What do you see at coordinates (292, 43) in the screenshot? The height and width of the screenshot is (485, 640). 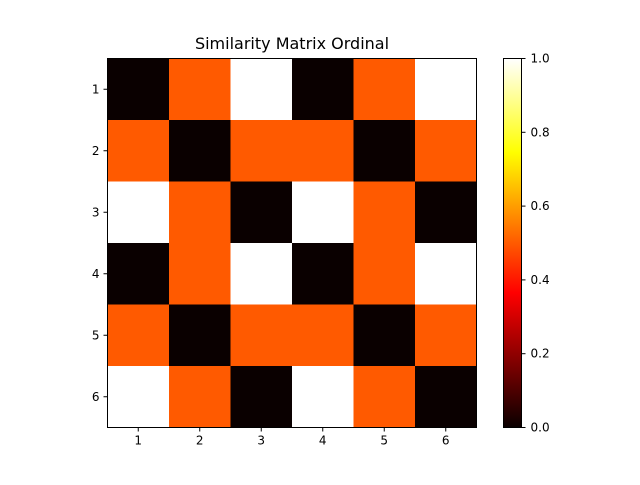 I see `chart-title: Similarity Matrix Ordinal` at bounding box center [292, 43].